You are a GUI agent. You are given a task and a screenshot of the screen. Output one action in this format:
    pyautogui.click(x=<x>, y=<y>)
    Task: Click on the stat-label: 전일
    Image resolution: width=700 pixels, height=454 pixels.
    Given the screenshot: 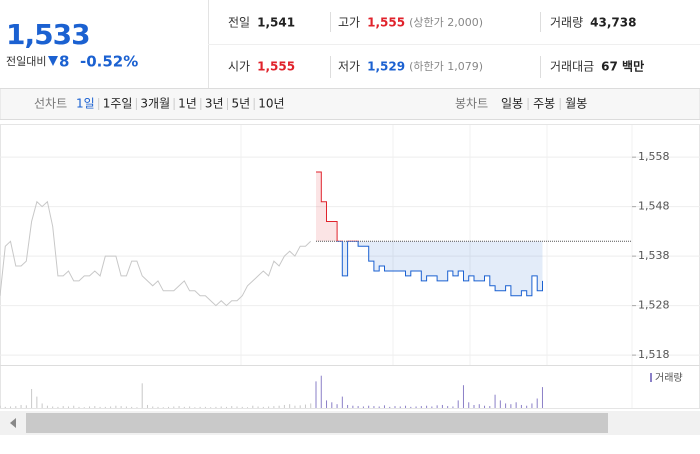 What is the action you would take?
    pyautogui.click(x=239, y=23)
    